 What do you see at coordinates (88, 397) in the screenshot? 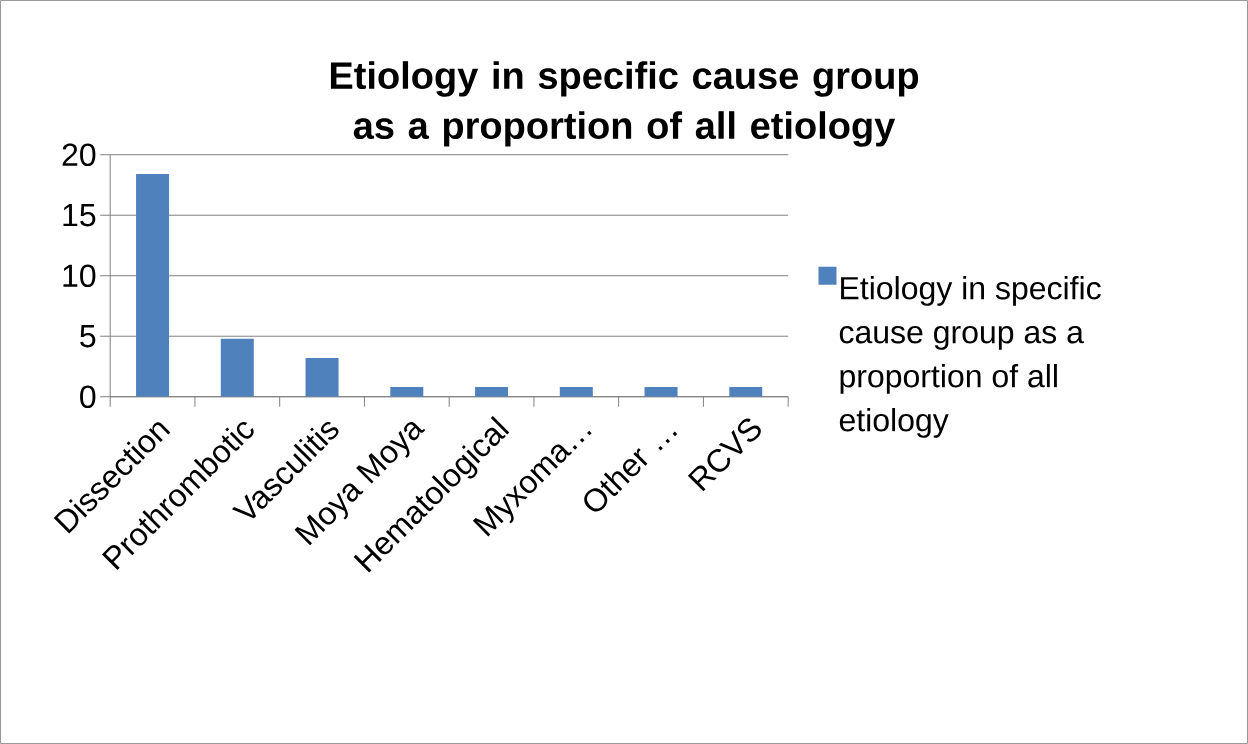
I see `y-tick-label: 0` at bounding box center [88, 397].